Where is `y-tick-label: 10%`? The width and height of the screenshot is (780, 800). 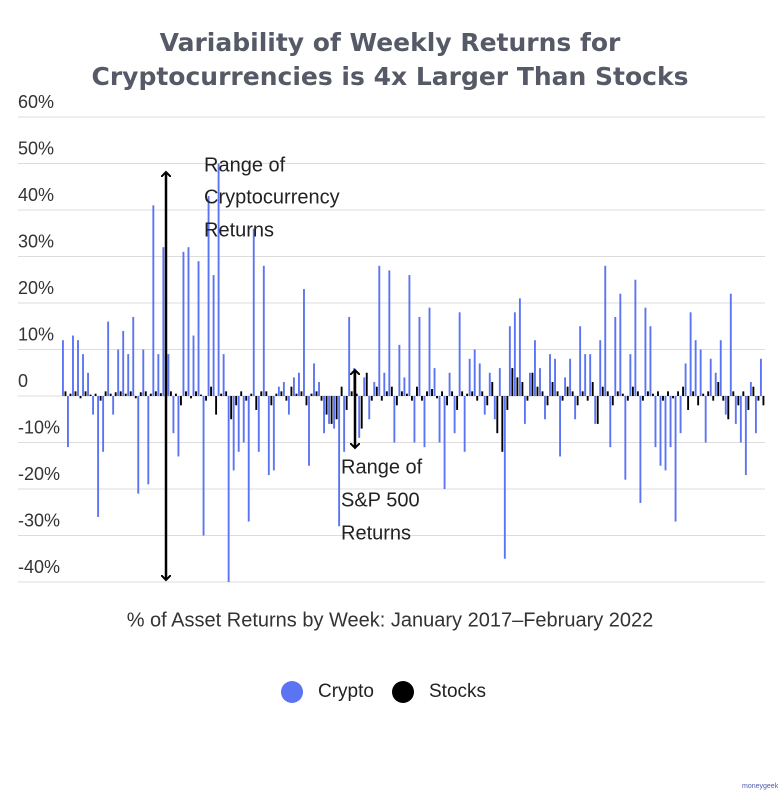 y-tick-label: 10% is located at coordinates (36, 334).